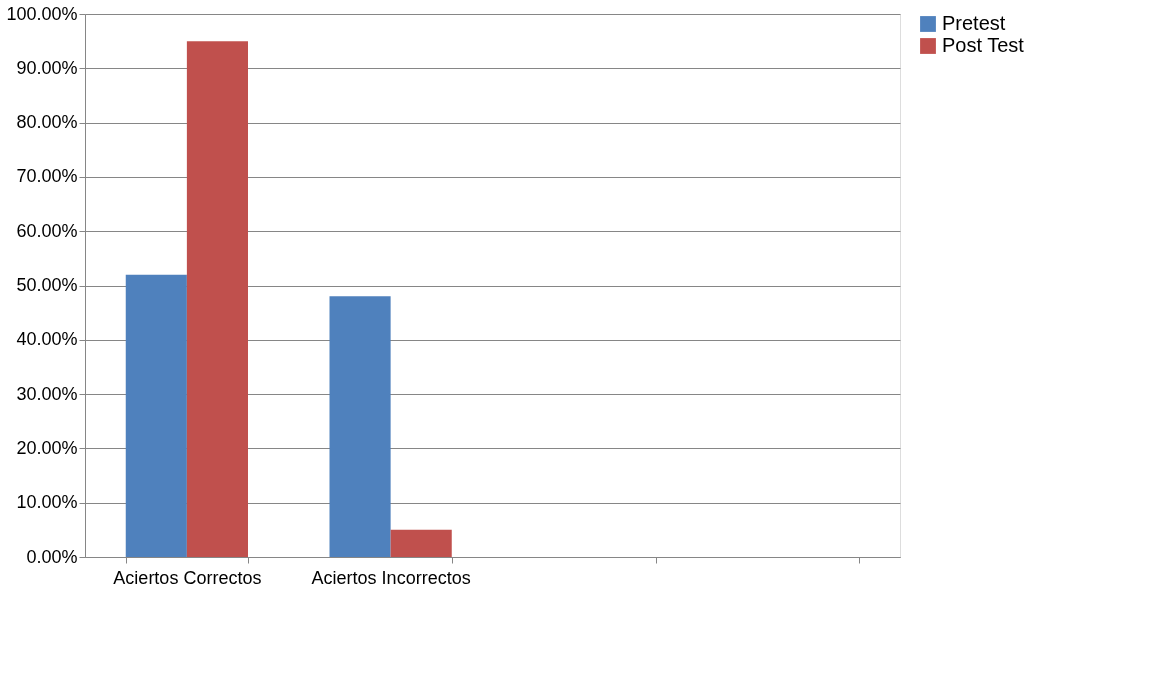  I want to click on x-tick-label: Aciertos Correctos, so click(187, 577).